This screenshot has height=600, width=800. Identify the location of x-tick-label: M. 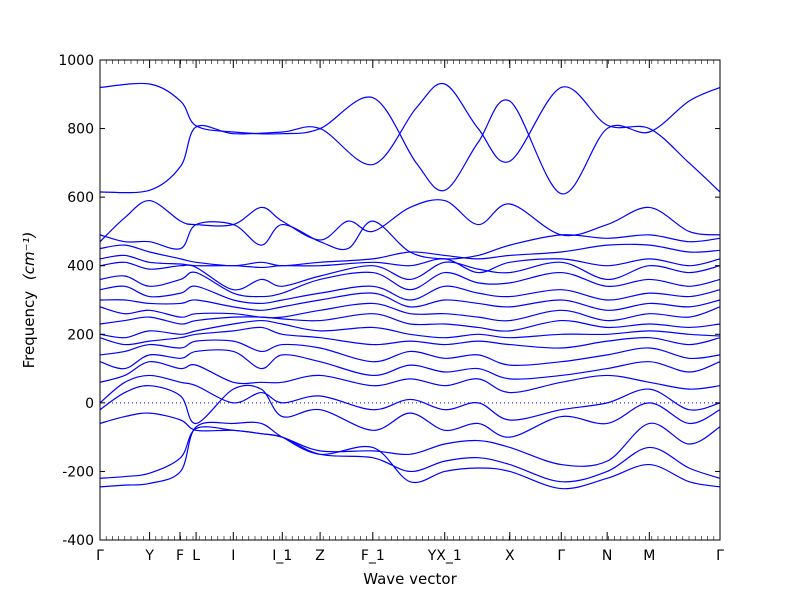
(649, 556).